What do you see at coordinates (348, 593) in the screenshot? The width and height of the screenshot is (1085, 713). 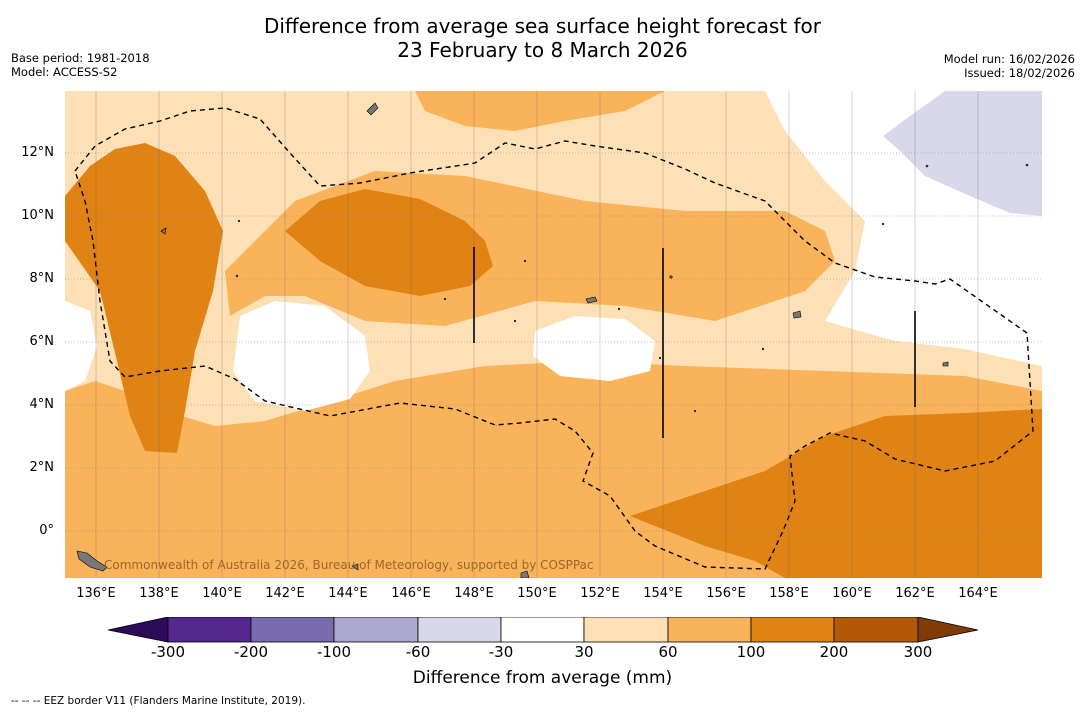 I see `lon-label-144e: 144°E` at bounding box center [348, 593].